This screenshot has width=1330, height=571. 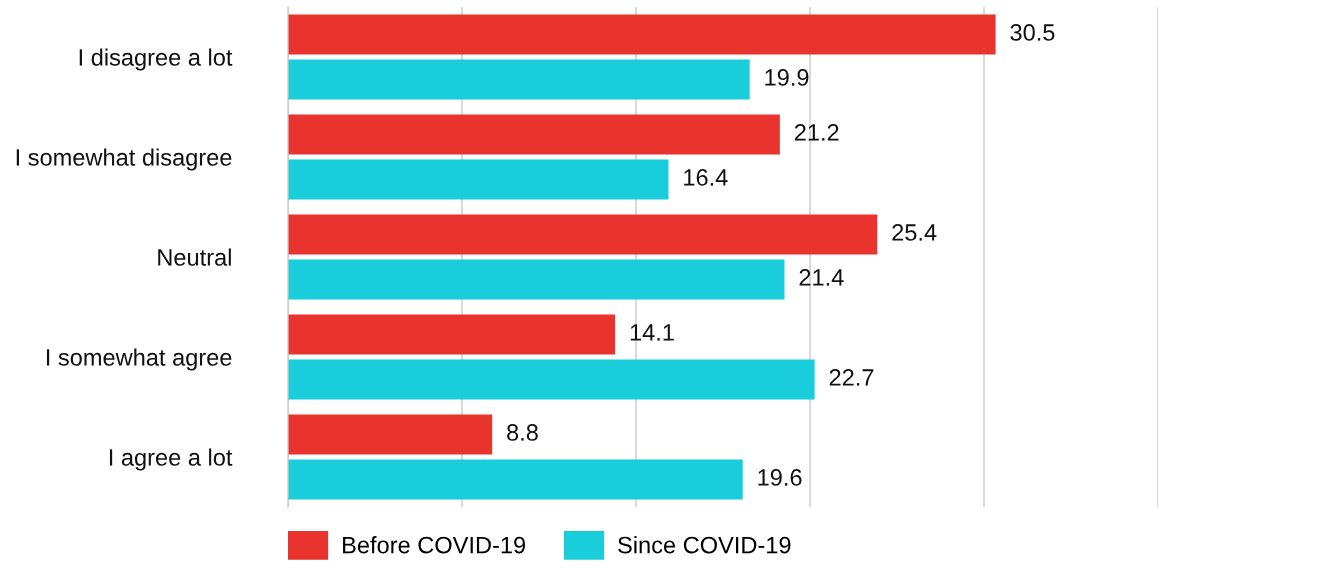 I want to click on data-label: 21.2, so click(x=816, y=132).